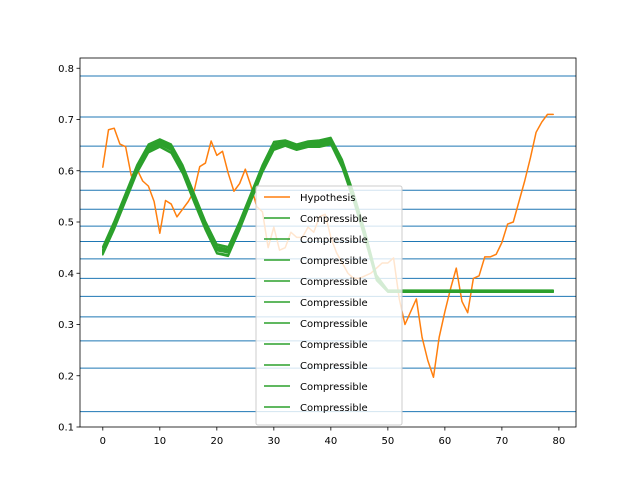 This screenshot has width=640, height=480. What do you see at coordinates (66, 120) in the screenshot?
I see `y-tick-label: 0.7` at bounding box center [66, 120].